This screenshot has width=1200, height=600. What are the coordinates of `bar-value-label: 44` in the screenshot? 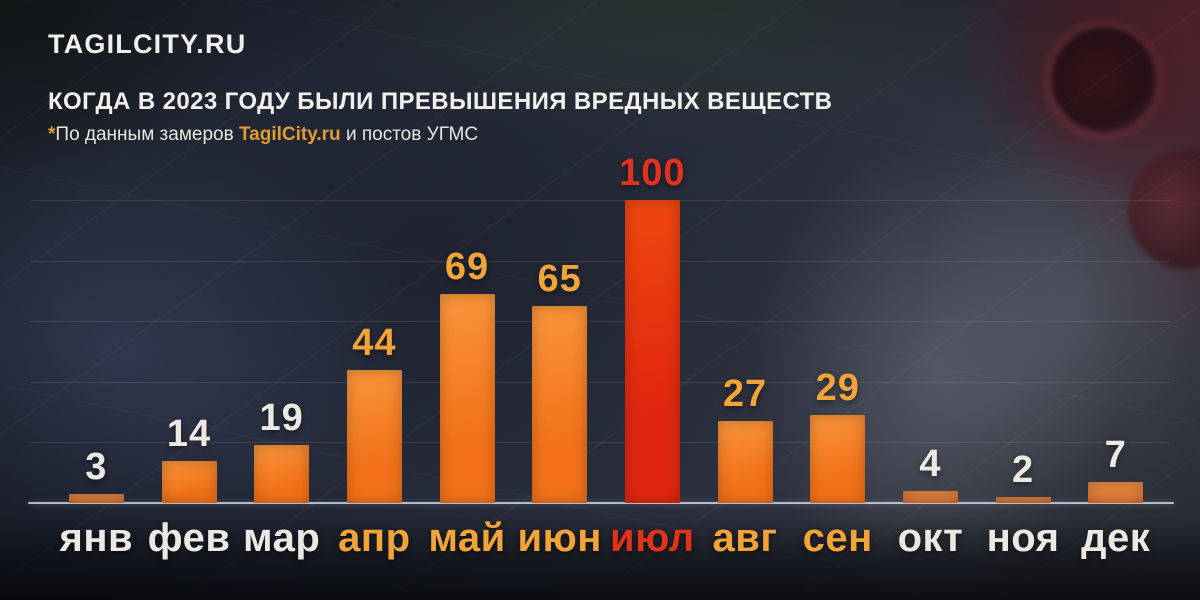 It's located at (374, 343).